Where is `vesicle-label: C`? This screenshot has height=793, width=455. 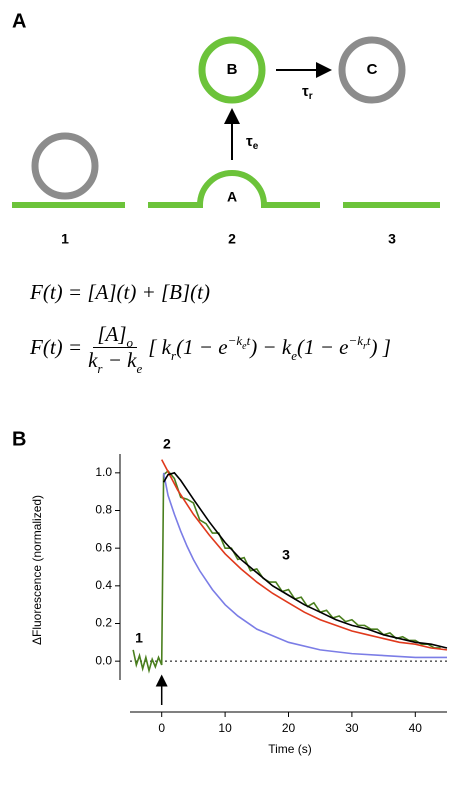 vesicle-label: C is located at coordinates (372, 69).